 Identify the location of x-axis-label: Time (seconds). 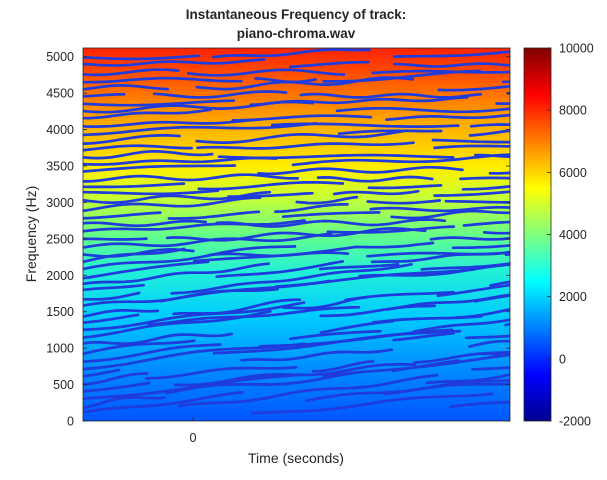
(296, 458).